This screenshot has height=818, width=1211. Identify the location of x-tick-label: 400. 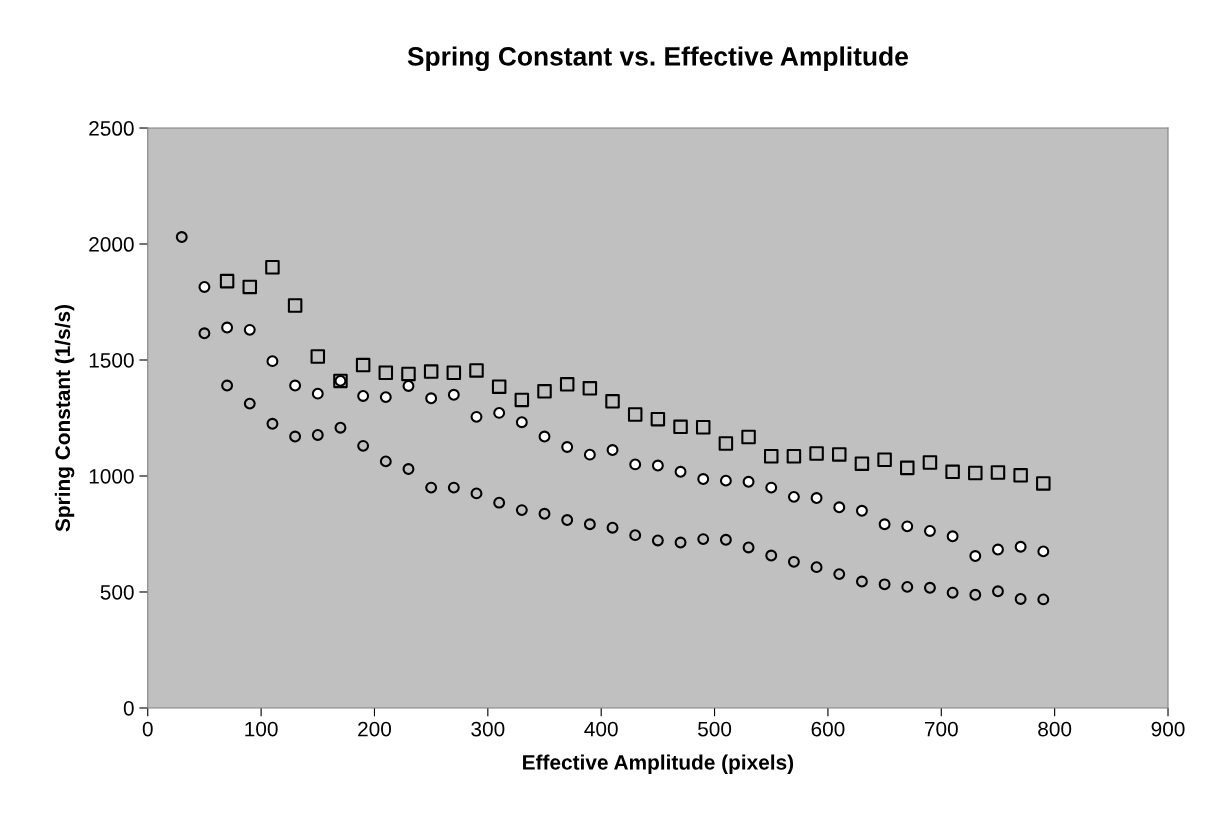
(601, 729).